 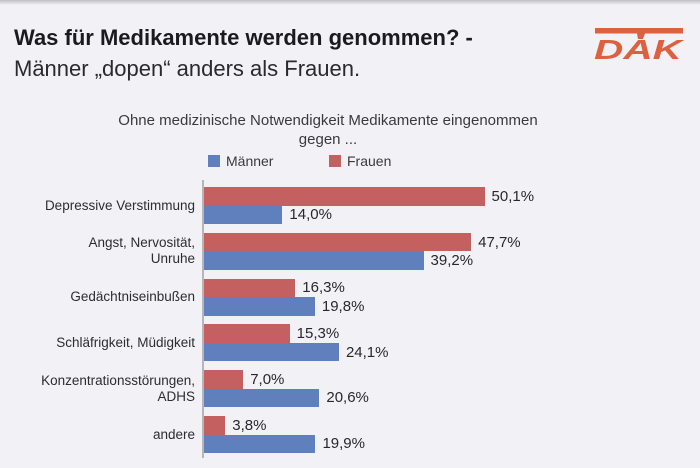 I want to click on value-label-frauen: 15,3%, so click(x=318, y=334).